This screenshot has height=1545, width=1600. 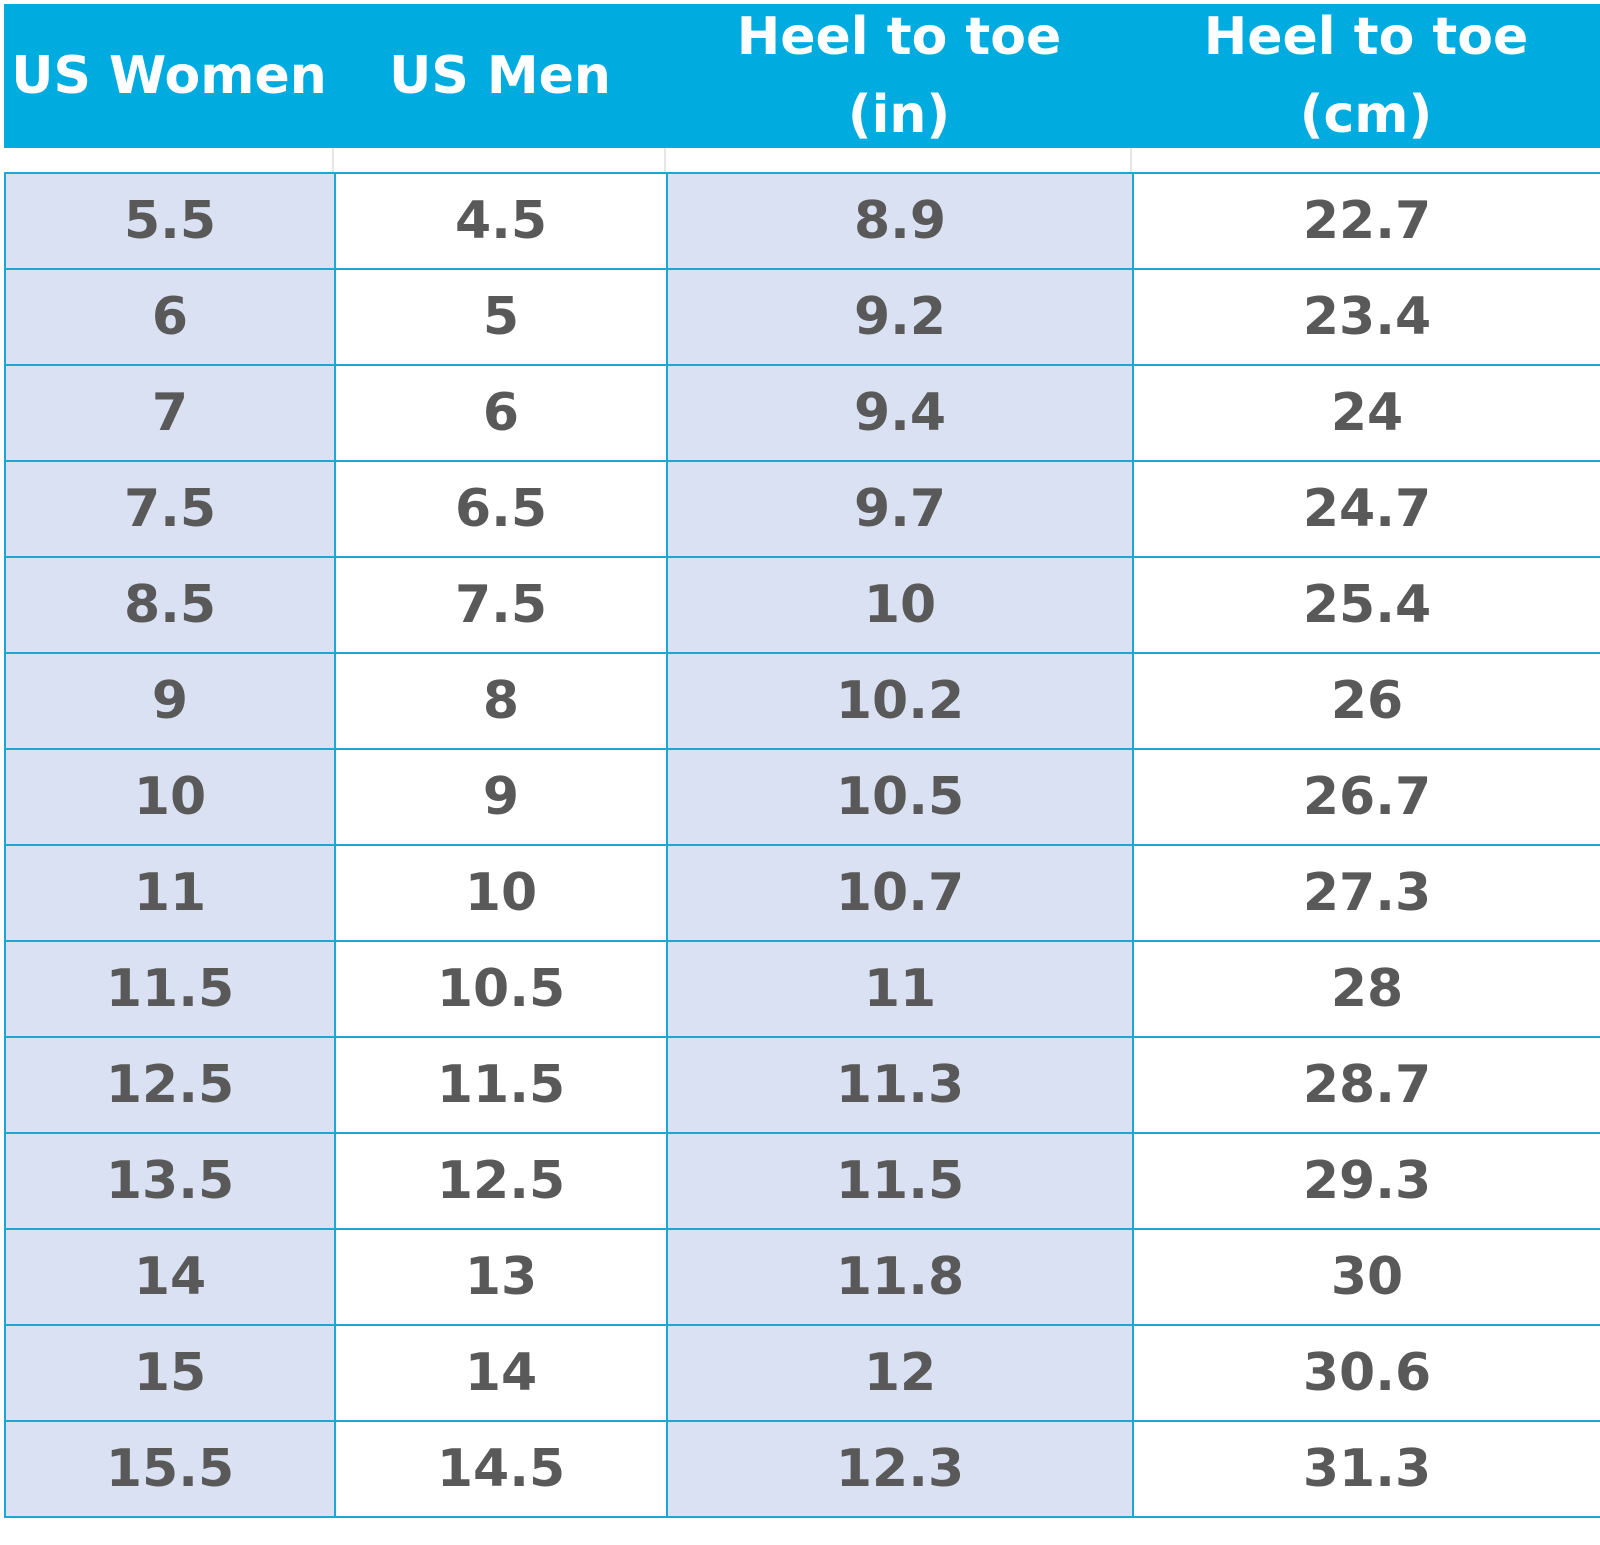 I want to click on table-row: 7.5 6.5 9.7 24.7, so click(x=802, y=509).